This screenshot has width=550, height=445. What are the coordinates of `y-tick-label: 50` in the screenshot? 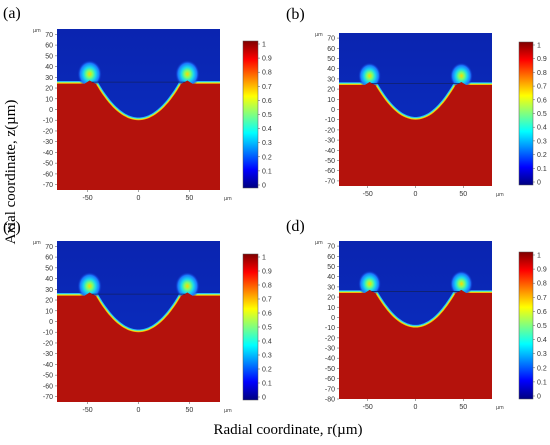 It's located at (49, 268).